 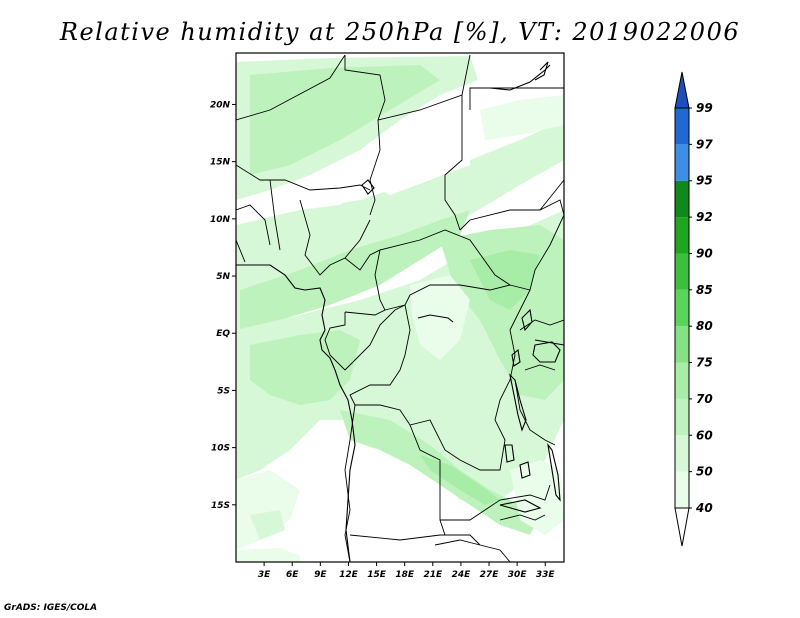 I want to click on border-west-coast-states, so click(x=258, y=221).